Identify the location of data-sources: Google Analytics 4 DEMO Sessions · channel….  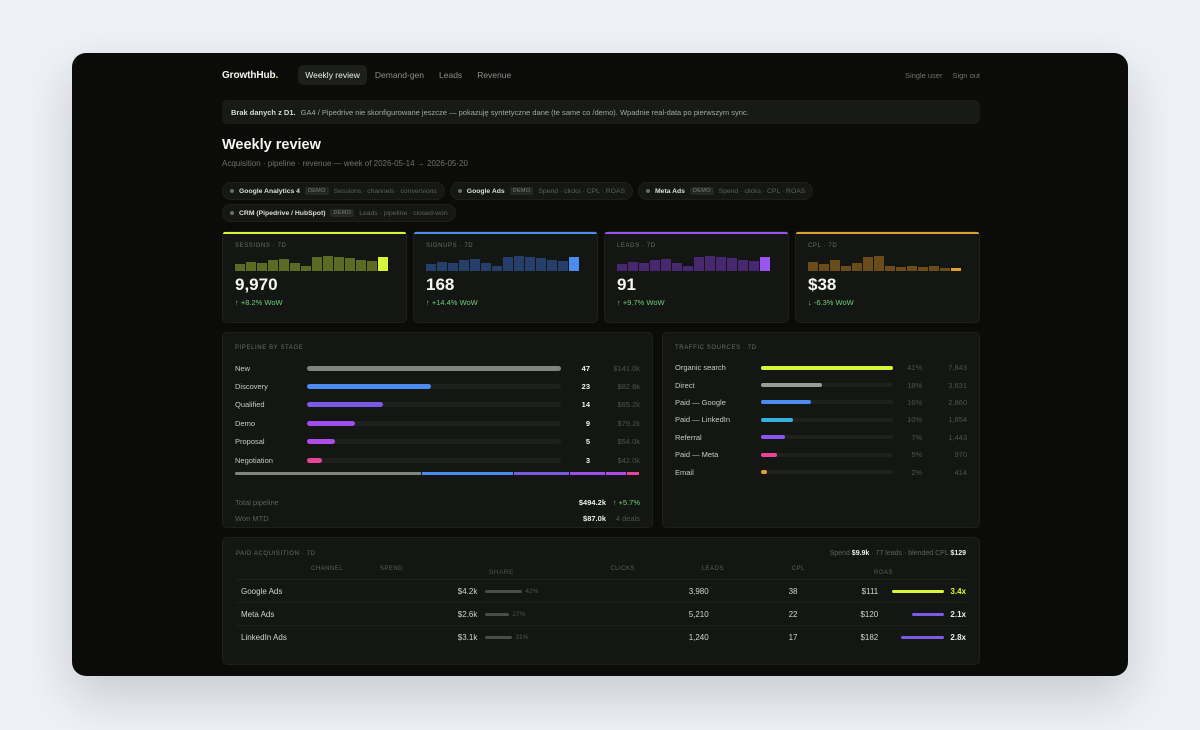
(522, 202).